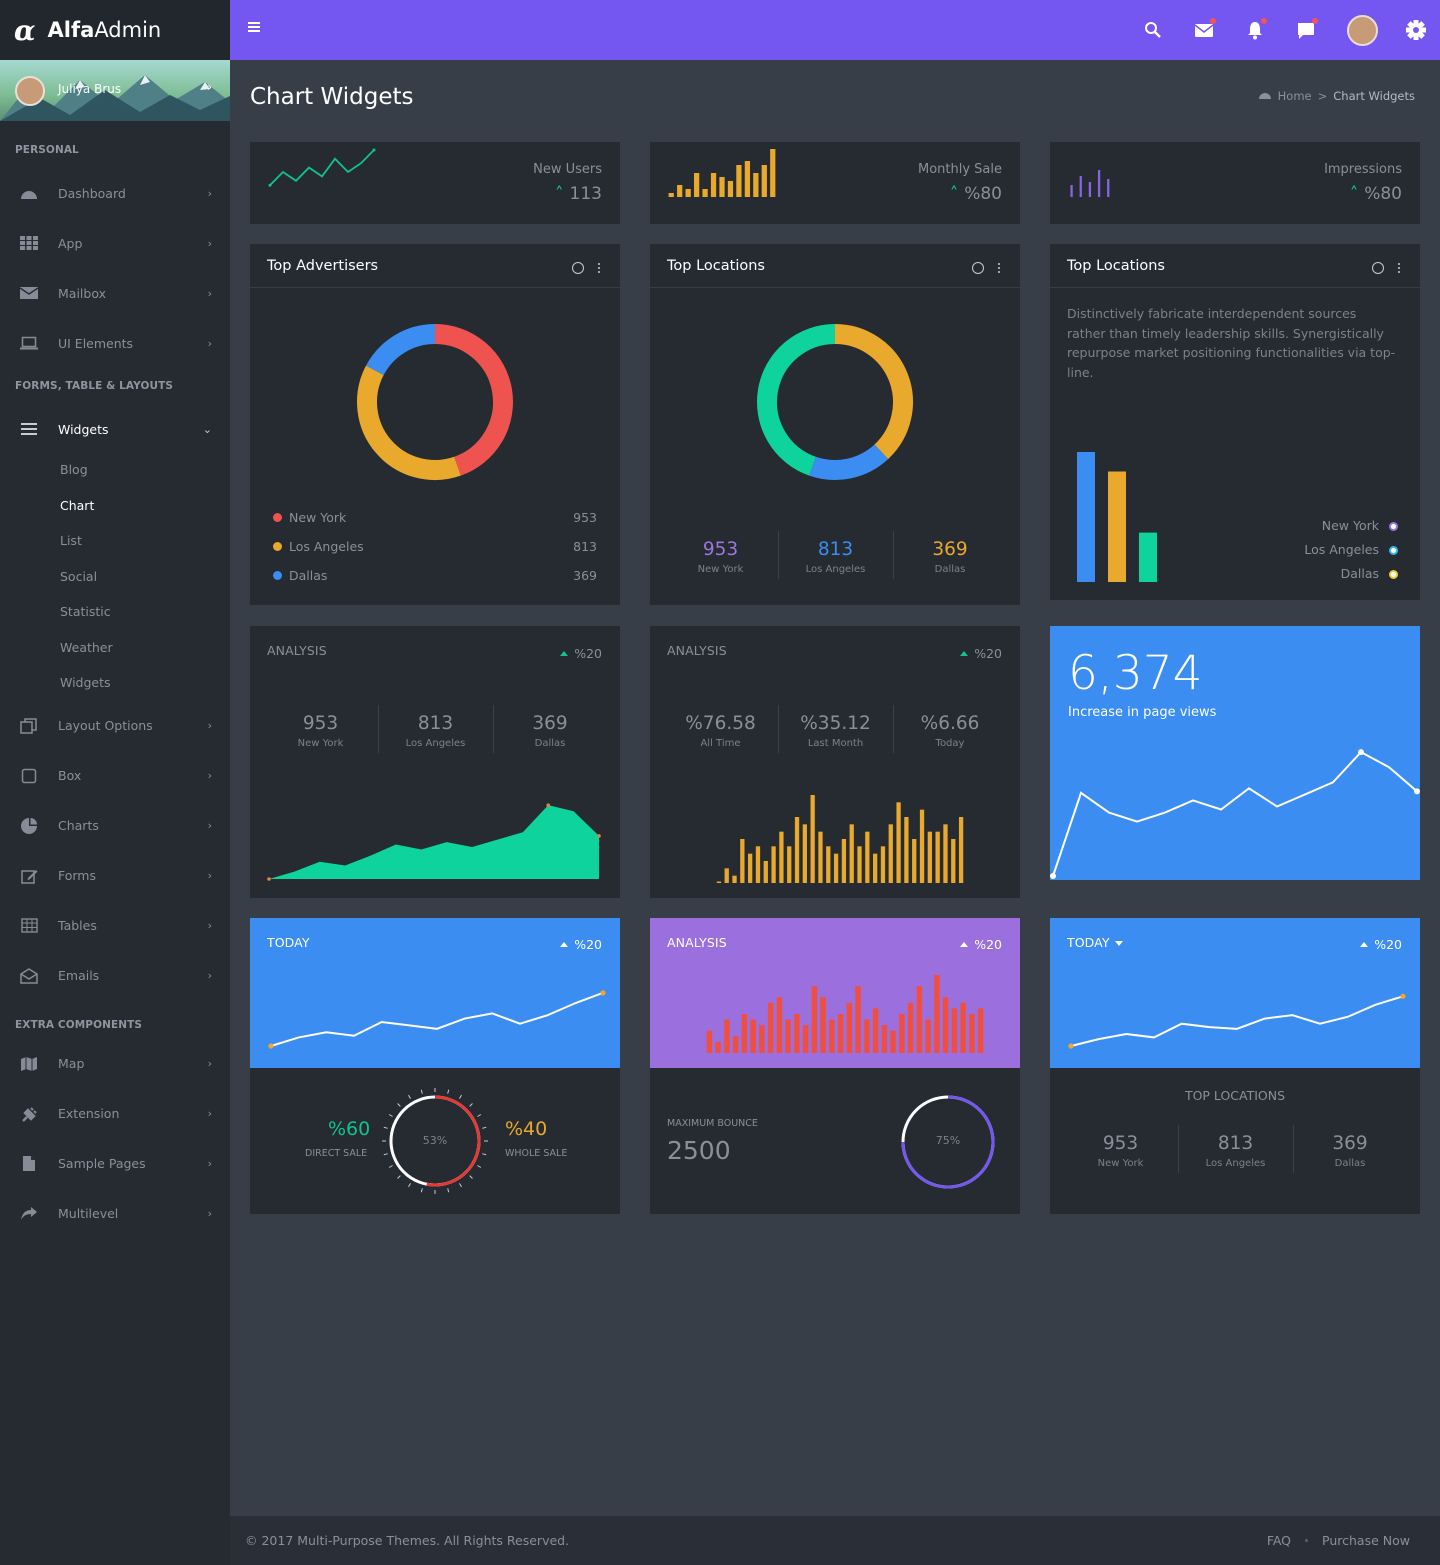 Image resolution: width=1440 pixels, height=1565 pixels. What do you see at coordinates (1416, 30) in the screenshot?
I see `gear-icon` at bounding box center [1416, 30].